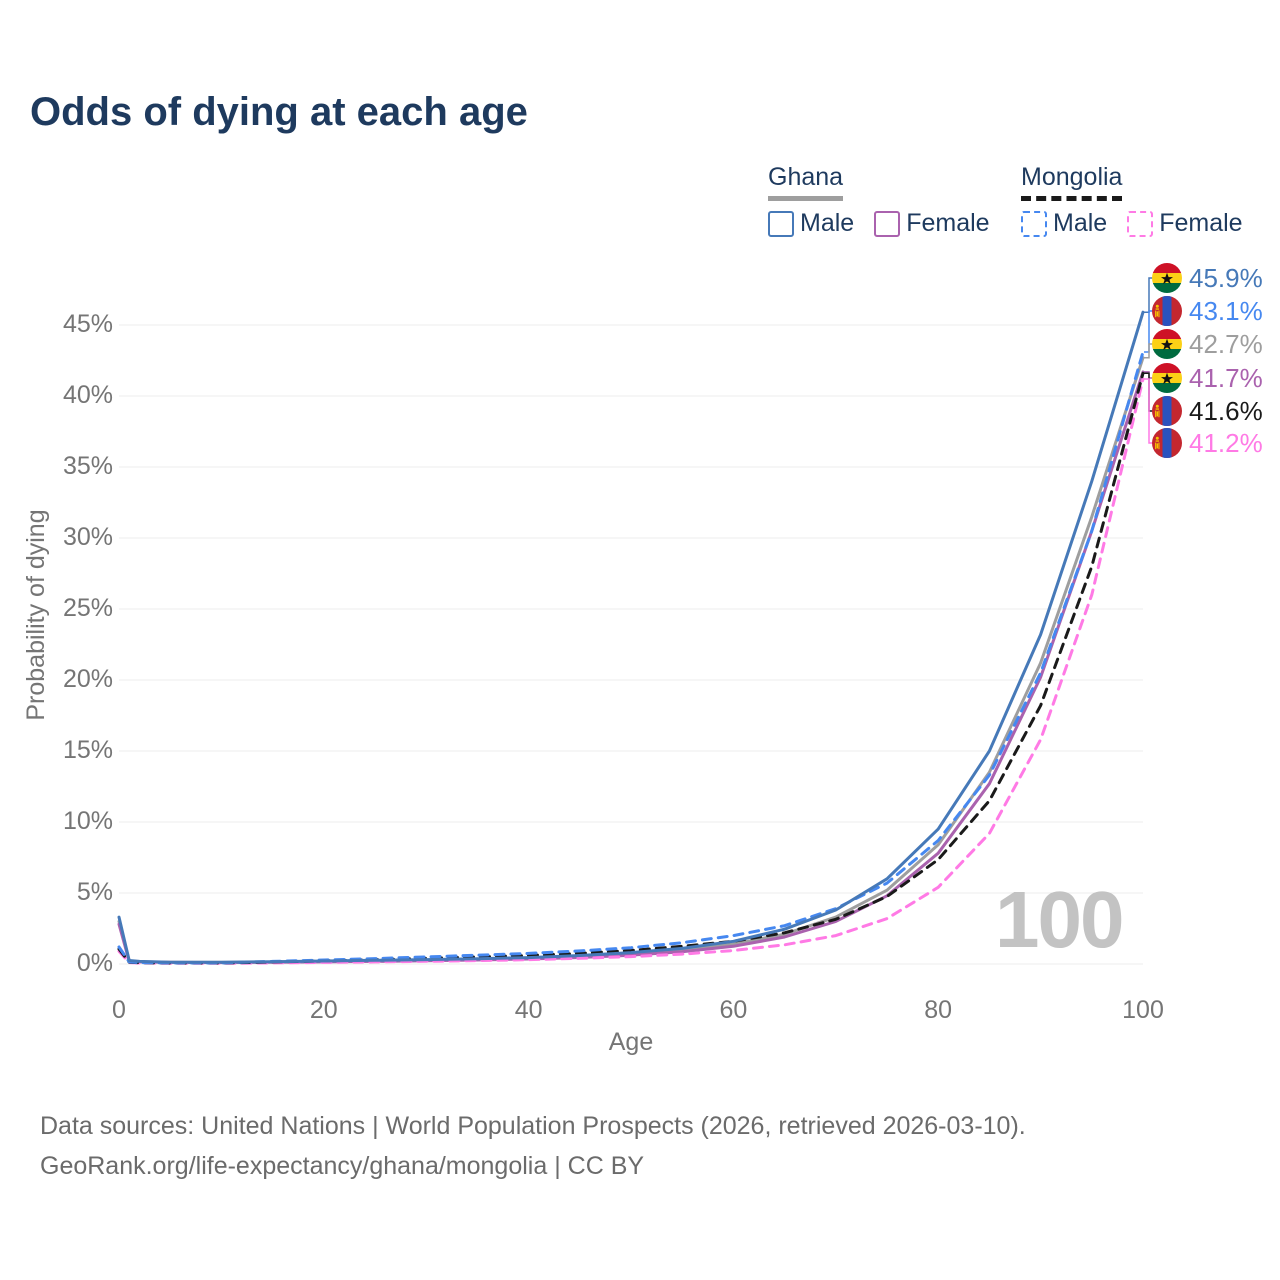 The image size is (1280, 1280). I want to click on legend-header-mongolia: Mongolia, so click(1072, 182).